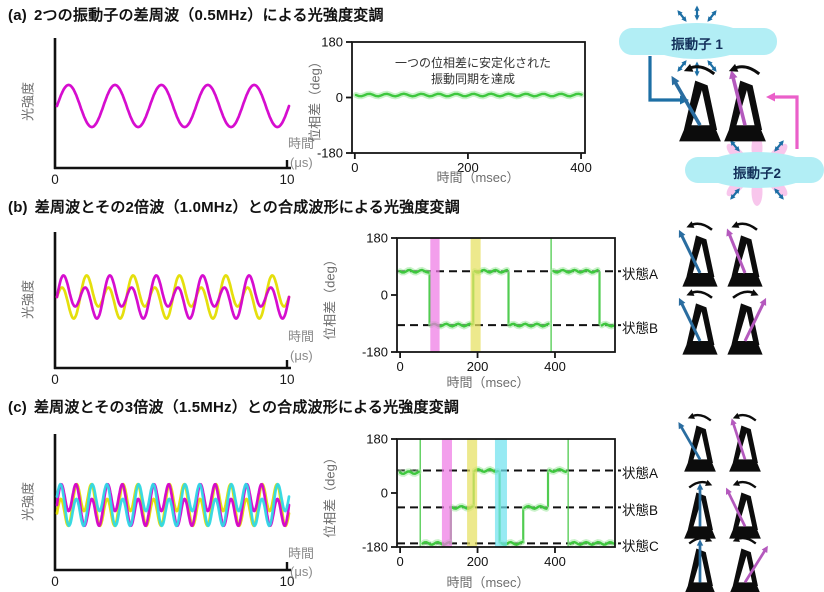  Describe the element at coordinates (640, 328) in the screenshot. I see `state-b-label-b: 状態B` at that location.